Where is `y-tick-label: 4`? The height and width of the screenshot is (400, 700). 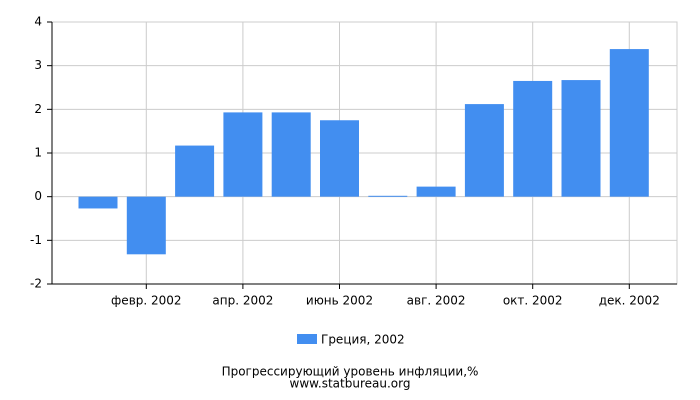
y-tick-label: 4 is located at coordinates (38, 22).